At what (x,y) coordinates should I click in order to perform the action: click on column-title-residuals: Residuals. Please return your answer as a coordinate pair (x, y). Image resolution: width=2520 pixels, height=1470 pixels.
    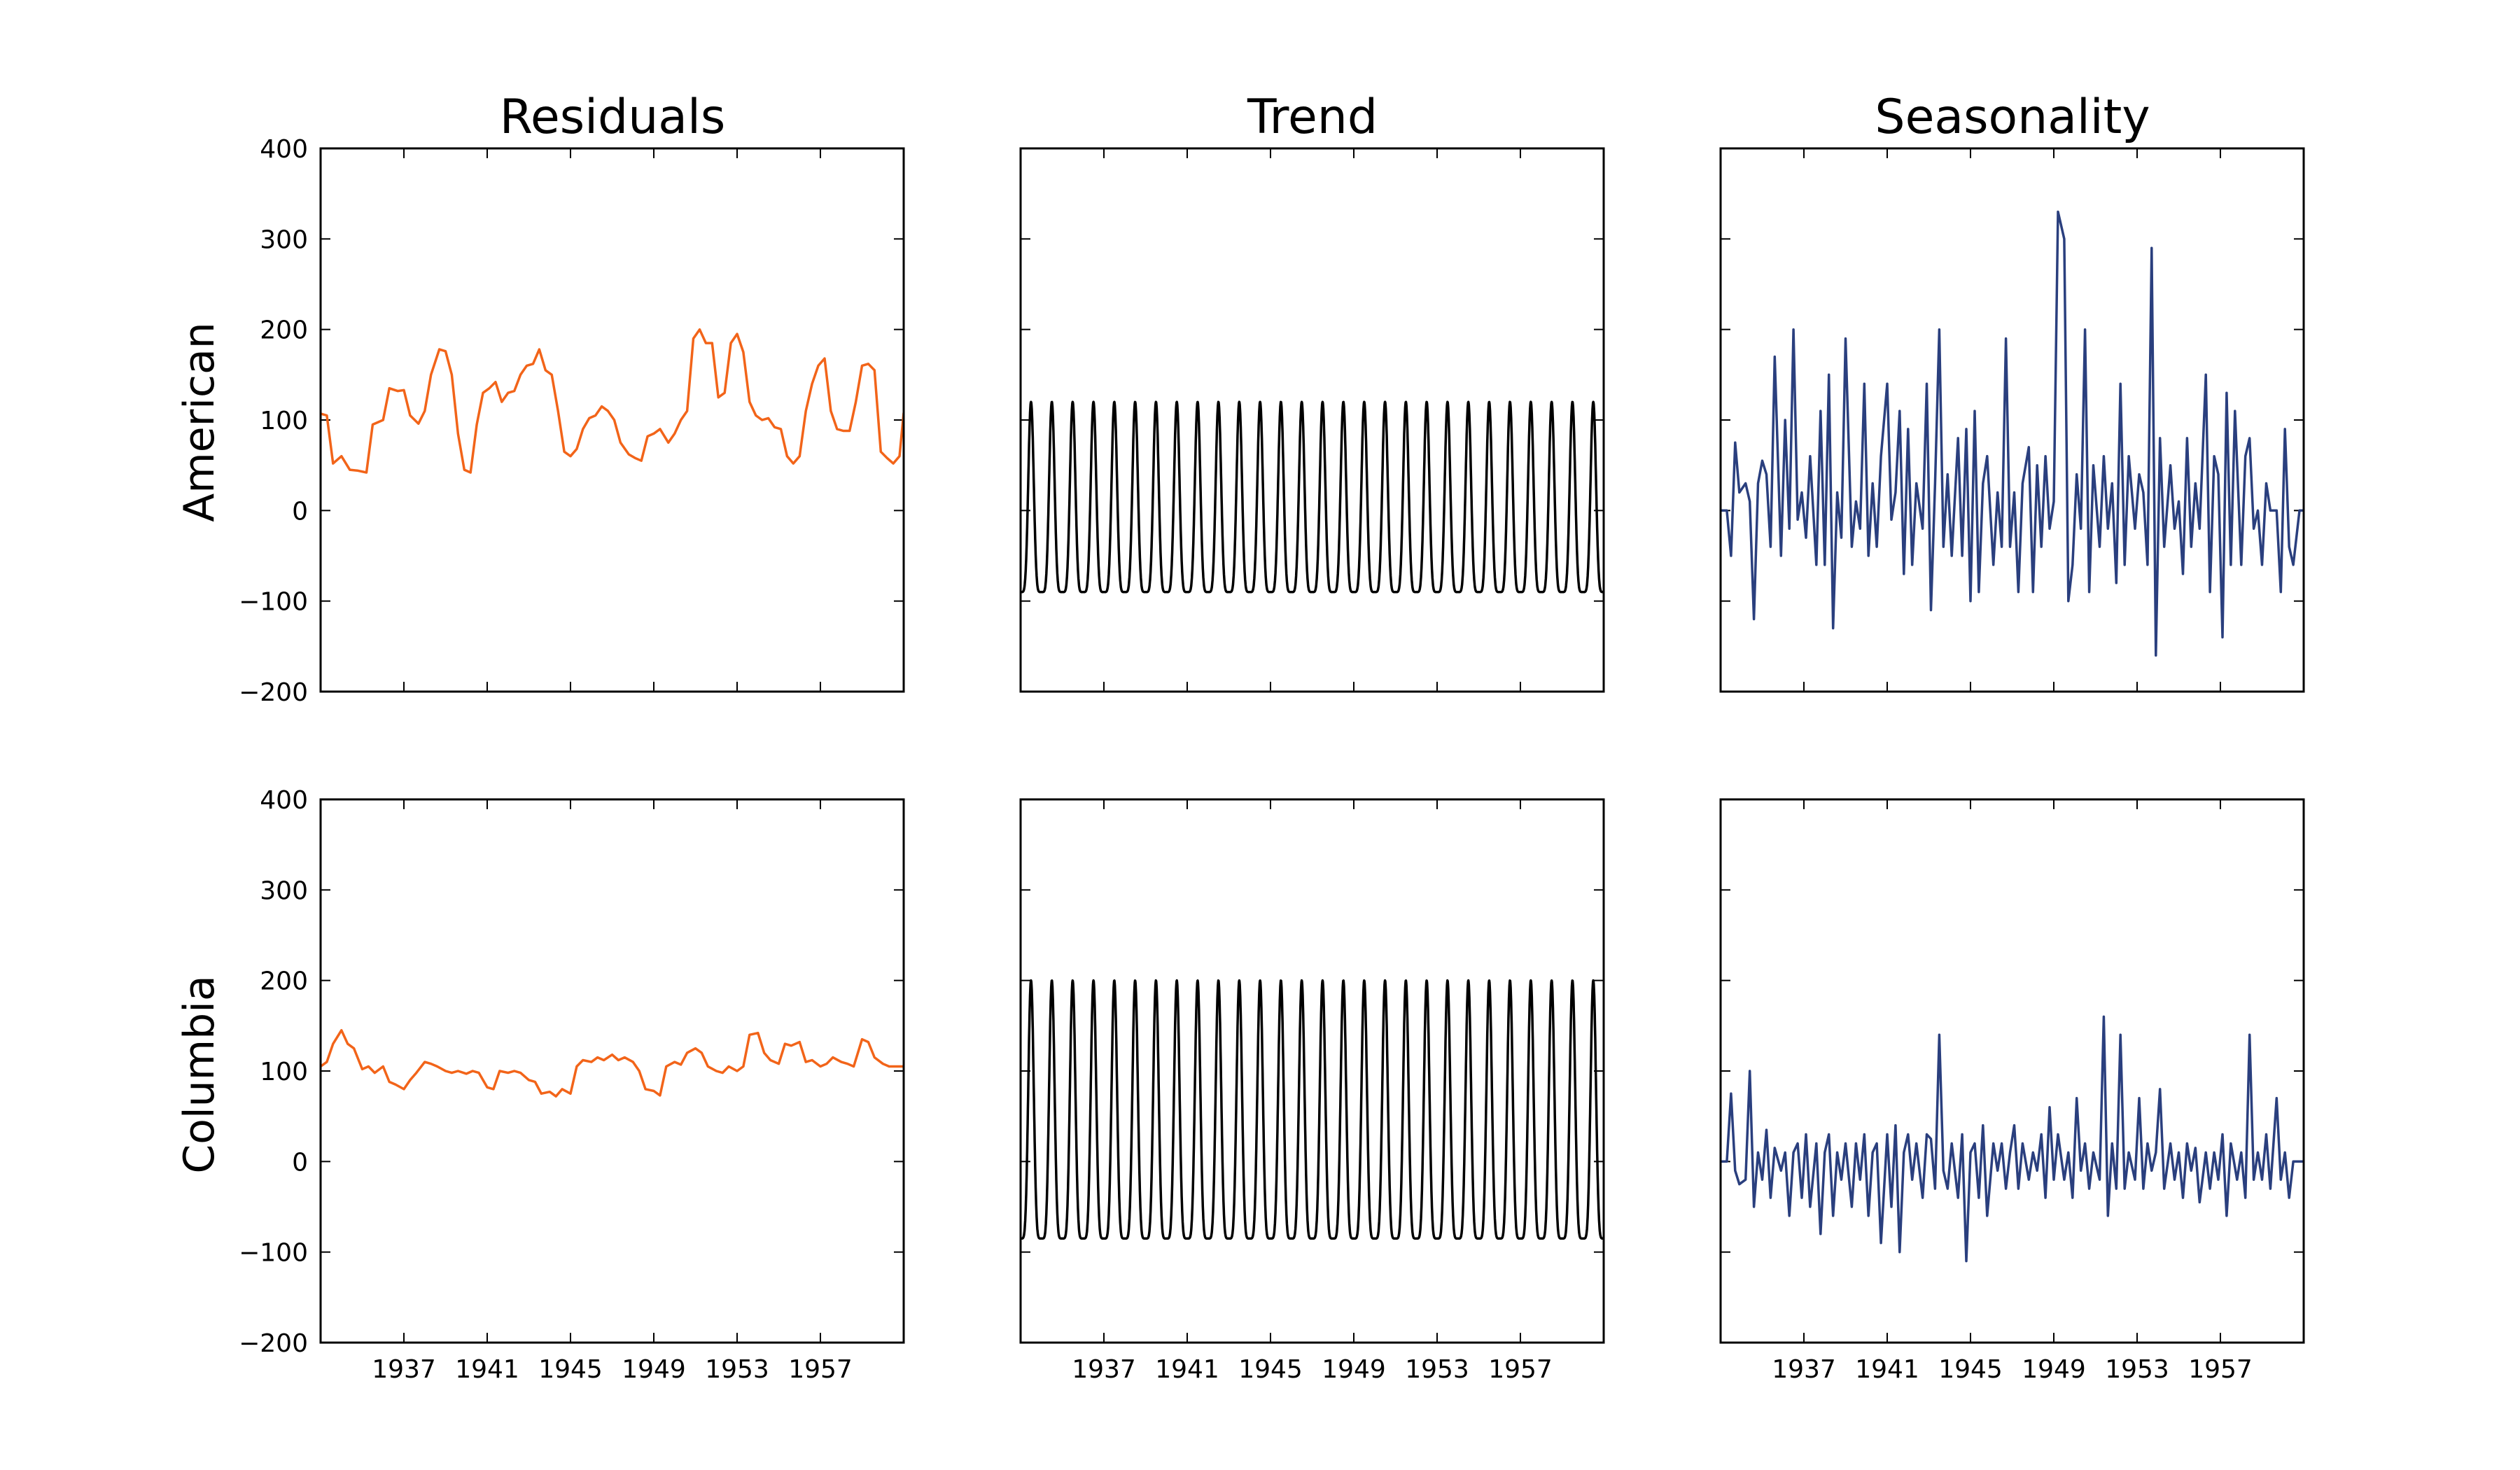
    Looking at the image, I should click on (613, 117).